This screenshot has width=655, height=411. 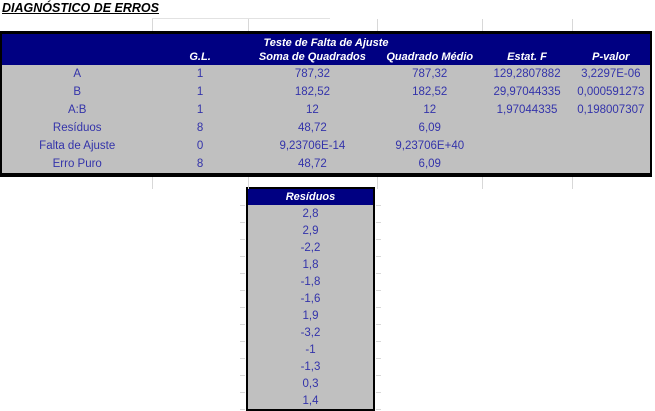 I want to click on anova-cell: 0, so click(x=200, y=146).